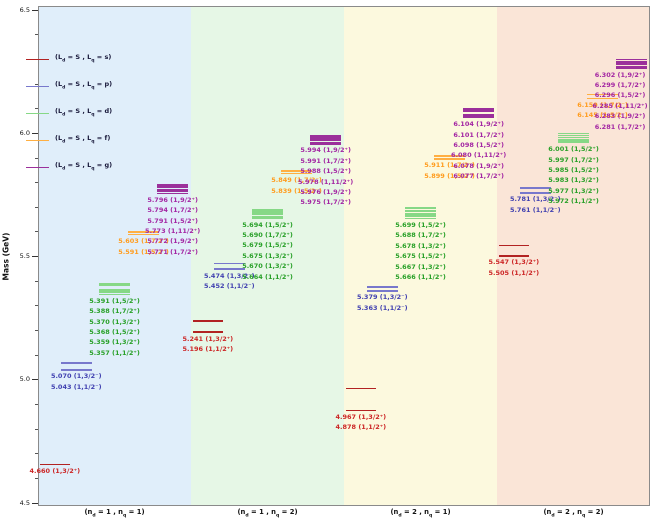  Describe the element at coordinates (573, 159) in the screenshot. I see `level-label: 5.997 (1,7/2⁺)` at that location.